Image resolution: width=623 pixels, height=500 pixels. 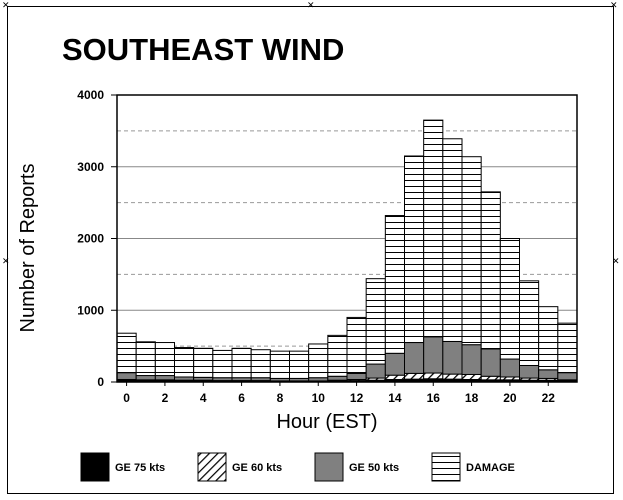 I want to click on x-tick-label: 0, so click(x=126, y=398).